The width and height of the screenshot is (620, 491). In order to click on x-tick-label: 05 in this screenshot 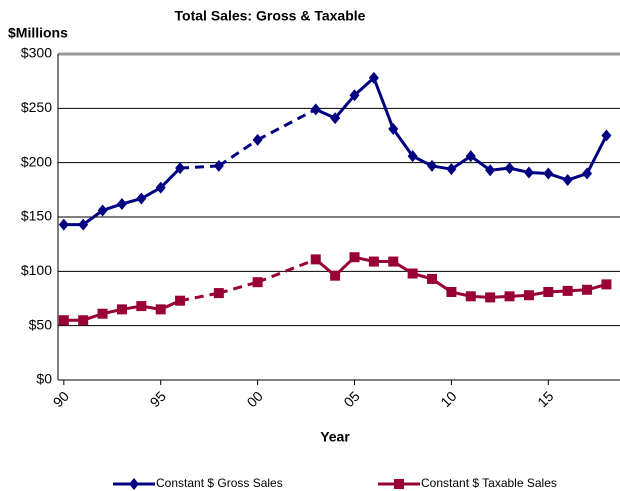, I will do `click(351, 399)`.